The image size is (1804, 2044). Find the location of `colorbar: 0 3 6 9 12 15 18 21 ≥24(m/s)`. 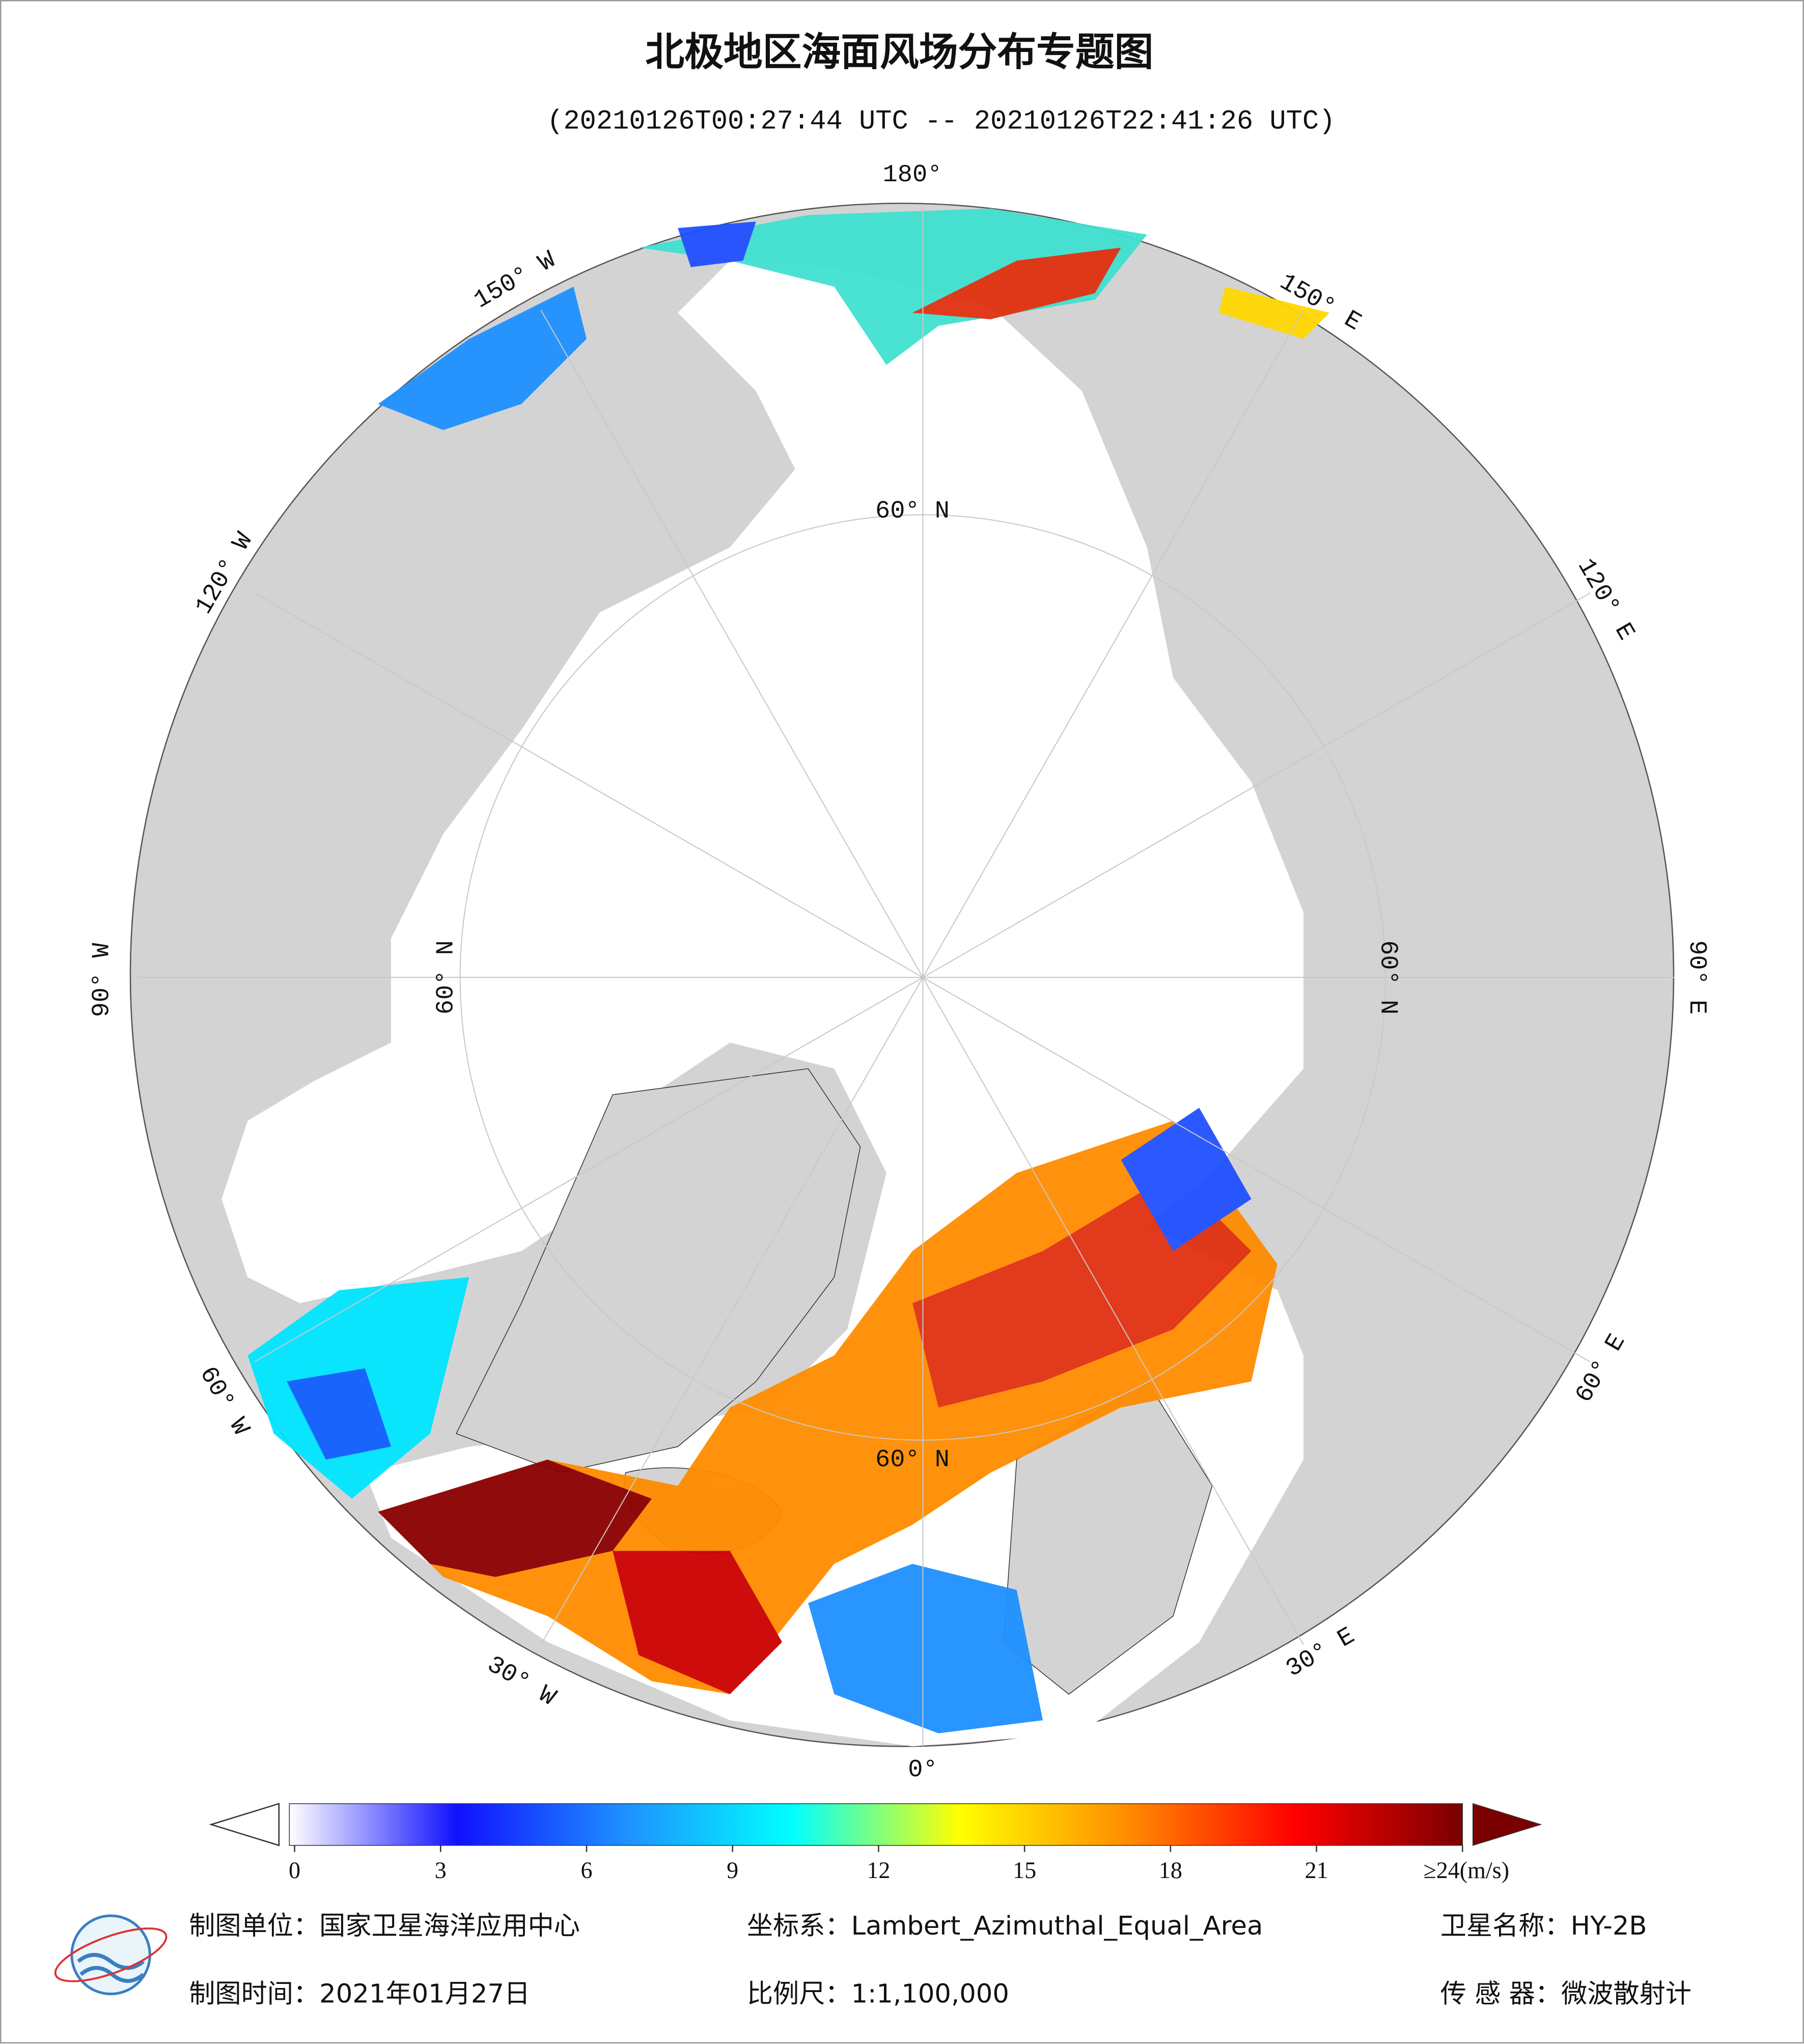

colorbar: 0 3 6 9 12 15 18 21 ≥24(m/s) is located at coordinates (875, 1843).